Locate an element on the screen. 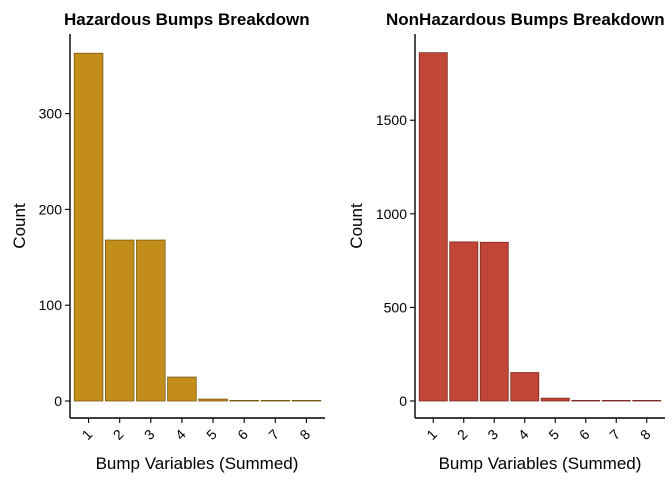  panel-title: Hazardous Bumps Breakdown is located at coordinates (187, 19).